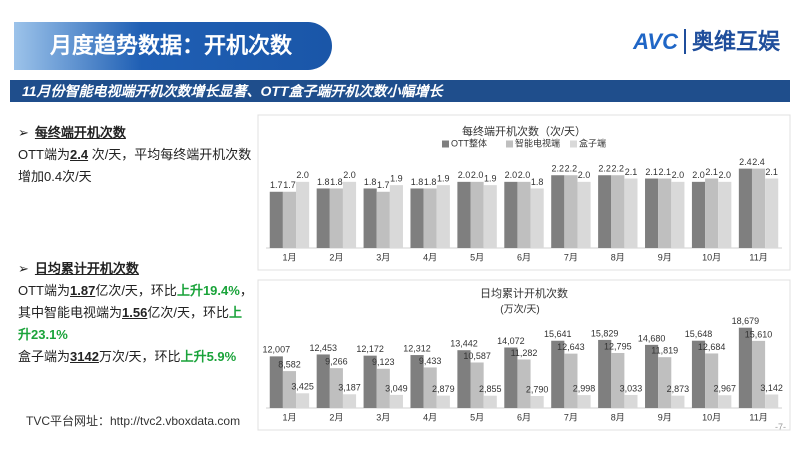  I want to click on value-label: 3,033, so click(631, 388).